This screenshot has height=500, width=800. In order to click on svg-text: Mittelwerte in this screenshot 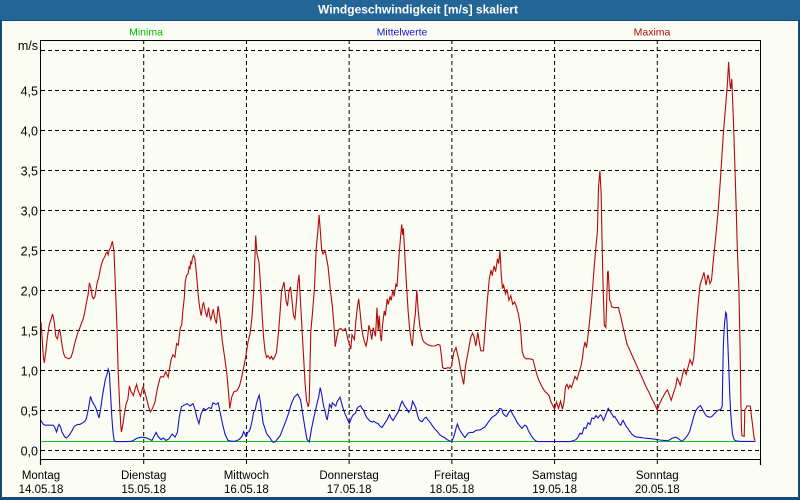, I will do `click(402, 33)`.